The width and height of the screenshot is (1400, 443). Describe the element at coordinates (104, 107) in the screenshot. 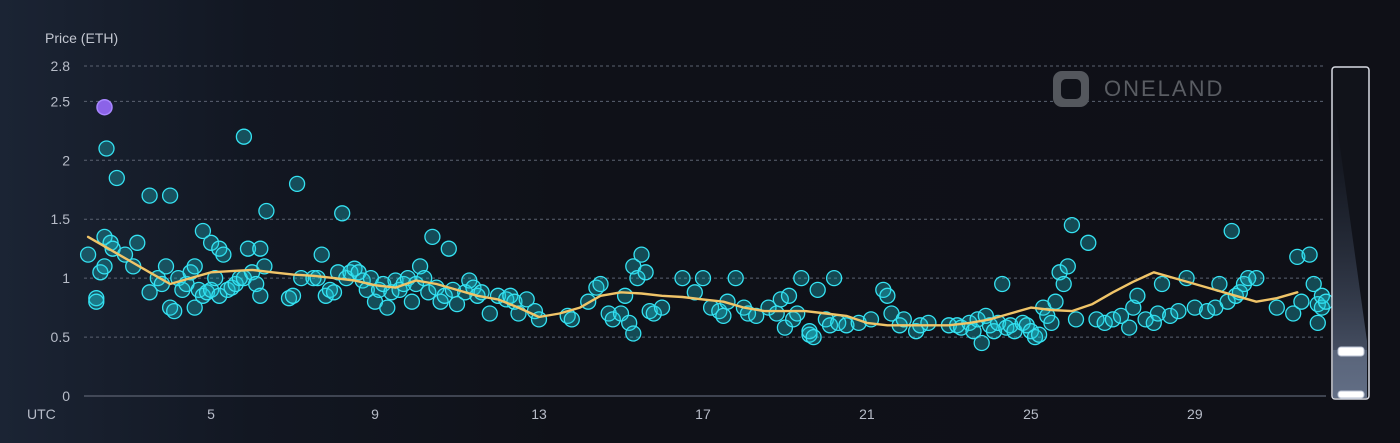

I see `highlight-sale-point` at that location.